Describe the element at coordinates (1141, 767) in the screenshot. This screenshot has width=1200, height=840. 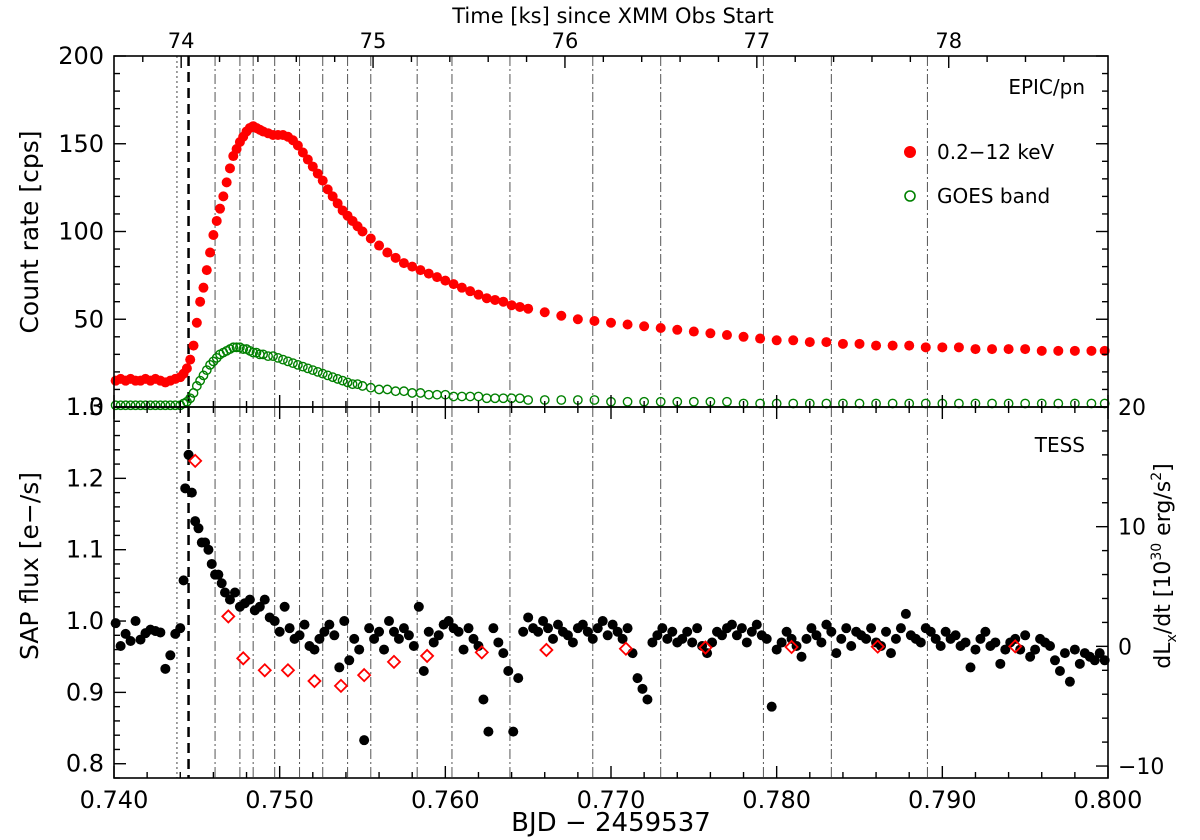
I see `y-tick-label-right: −10` at that location.